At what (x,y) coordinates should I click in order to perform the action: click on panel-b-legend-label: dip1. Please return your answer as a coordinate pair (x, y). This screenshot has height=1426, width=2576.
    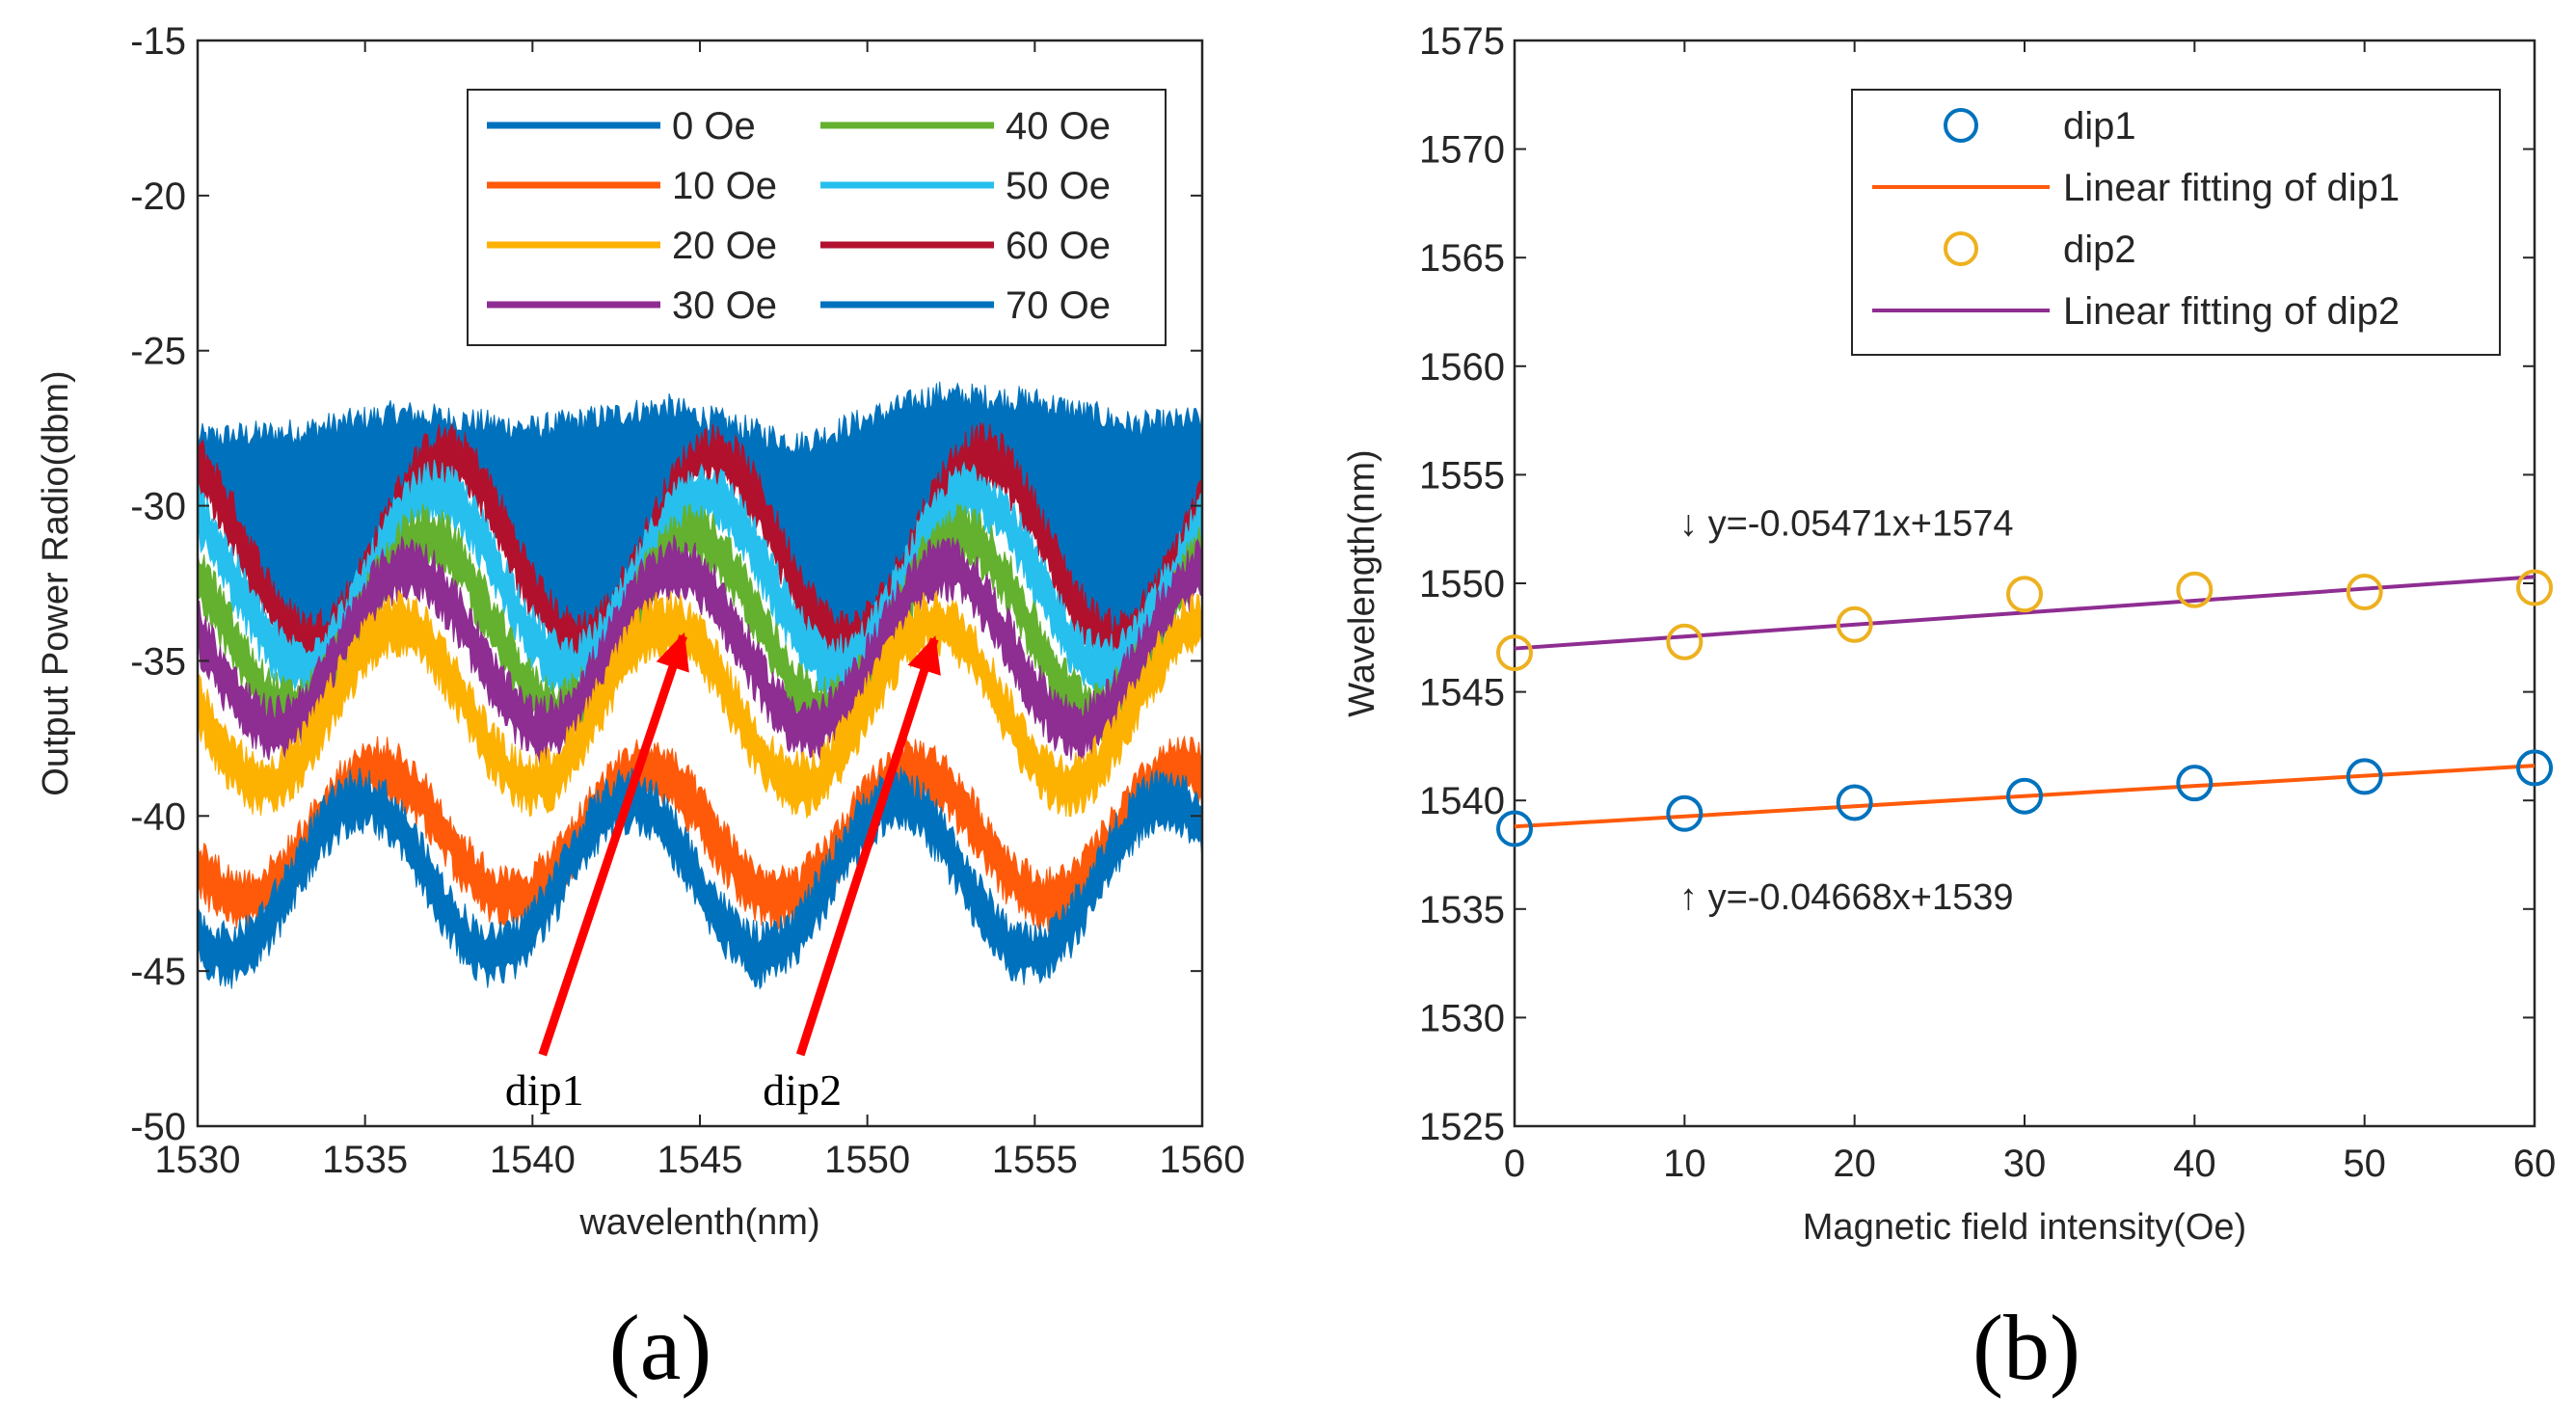
    Looking at the image, I should click on (2099, 126).